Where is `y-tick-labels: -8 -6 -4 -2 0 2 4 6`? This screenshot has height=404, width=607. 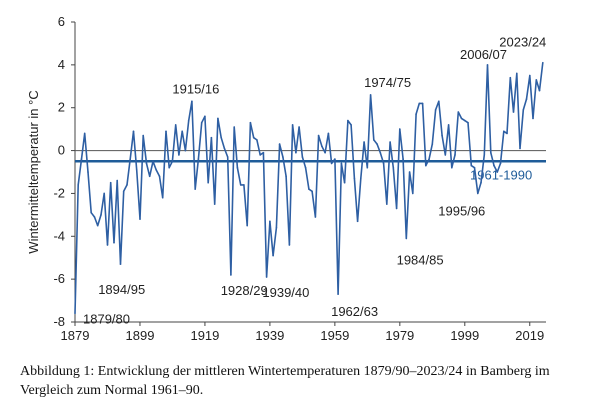
y-tick-labels: -8 -6 -4 -2 0 2 4 6 is located at coordinates (64, 171).